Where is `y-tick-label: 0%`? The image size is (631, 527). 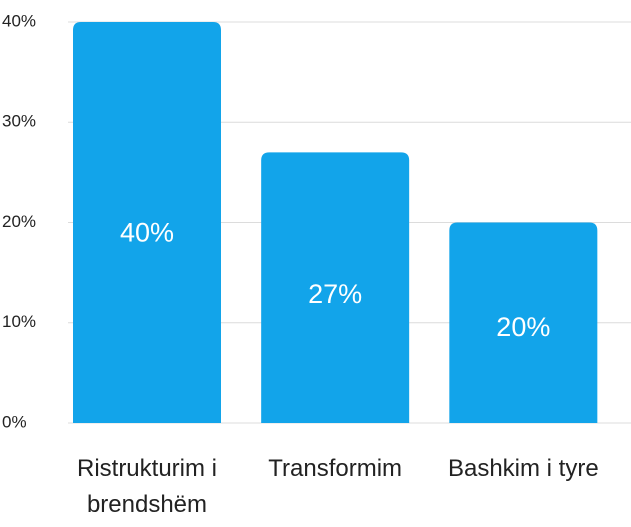
y-tick-label: 0% is located at coordinates (14, 421).